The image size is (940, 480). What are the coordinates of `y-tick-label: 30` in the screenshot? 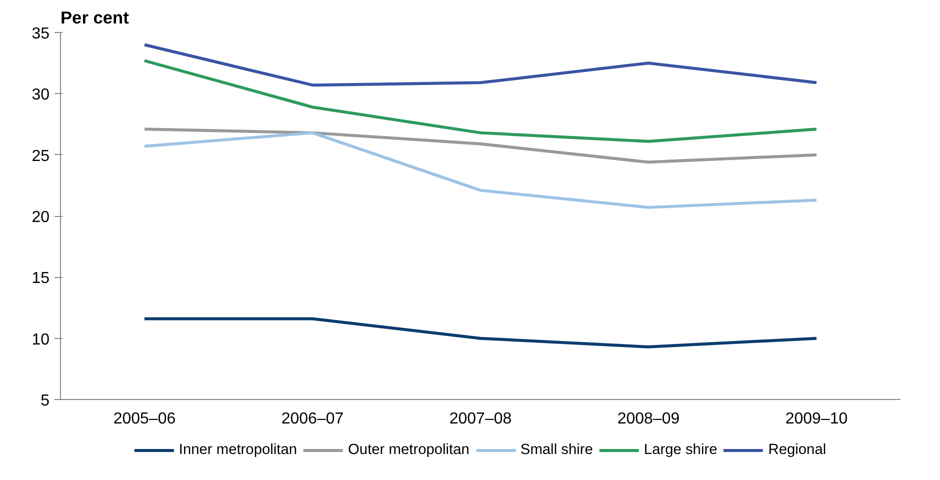 It's located at (41, 95).